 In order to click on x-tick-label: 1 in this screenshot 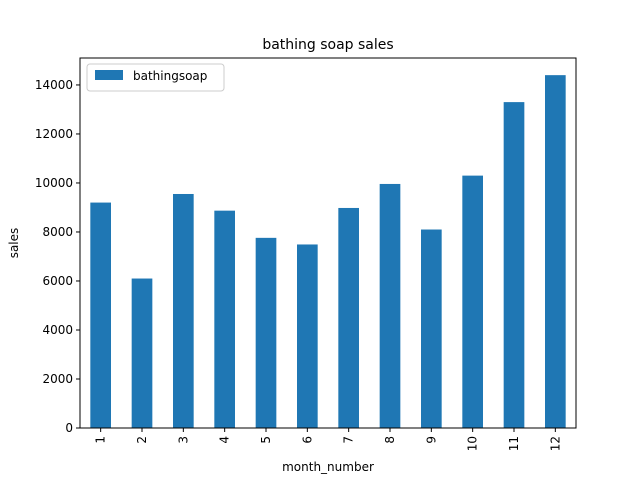, I will do `click(101, 440)`.